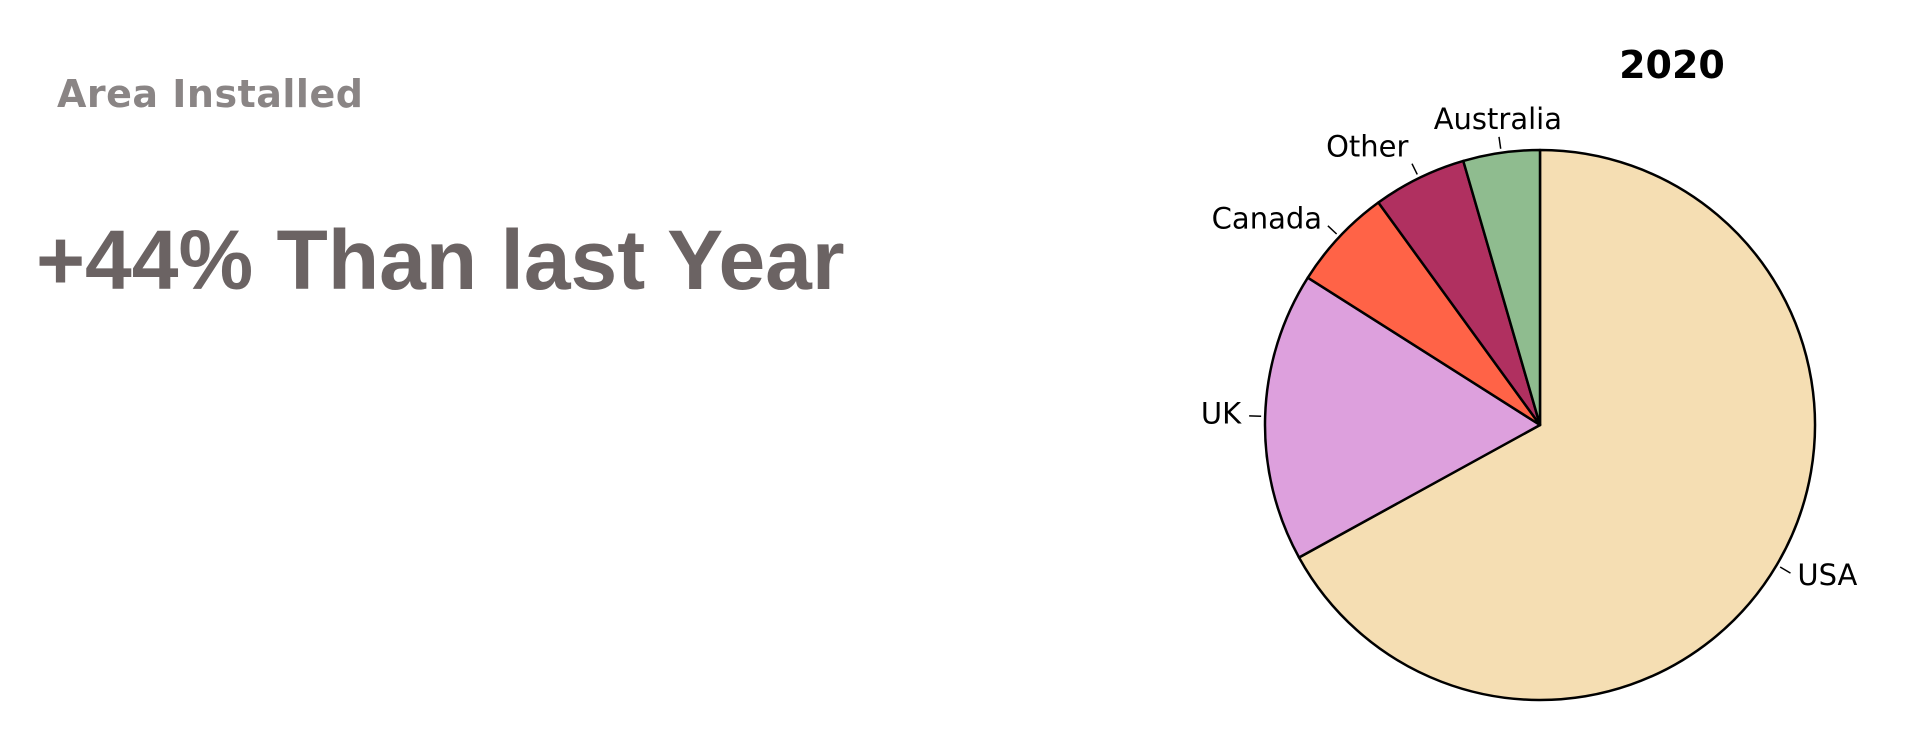 The height and width of the screenshot is (740, 1909). What do you see at coordinates (1414, 169) in the screenshot?
I see `leader-line-other` at bounding box center [1414, 169].